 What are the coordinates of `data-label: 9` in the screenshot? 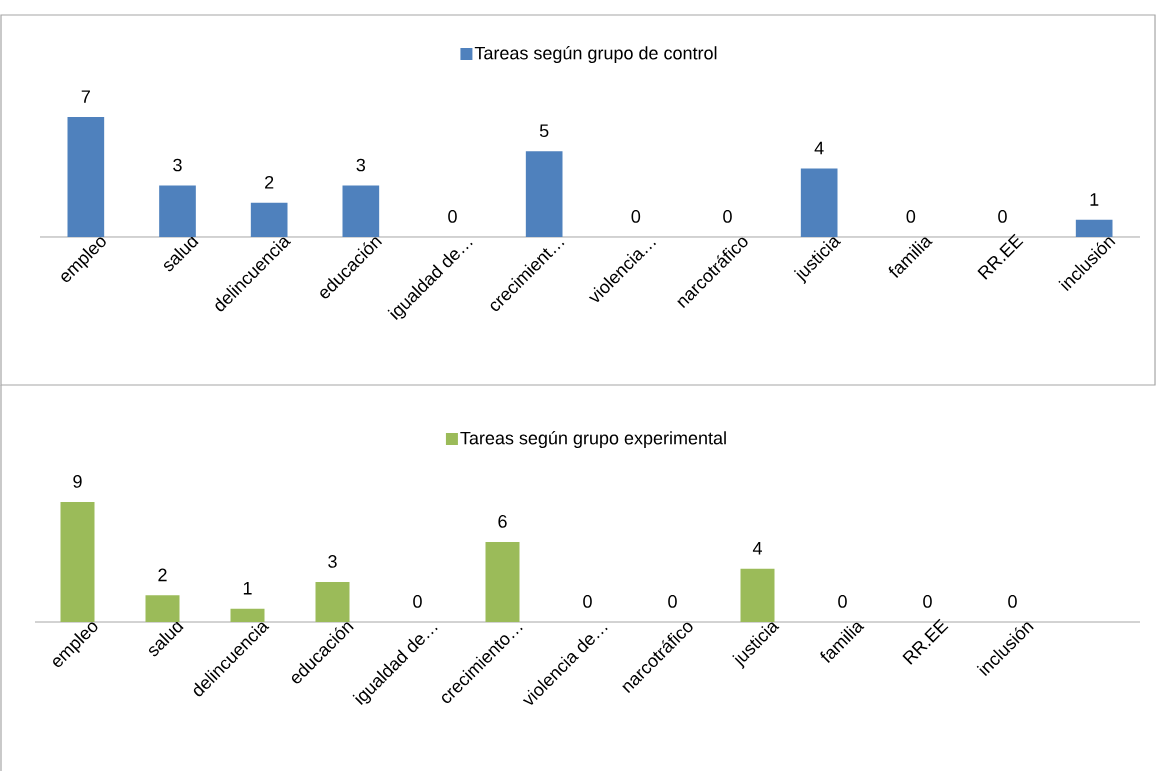 It's located at (77, 481).